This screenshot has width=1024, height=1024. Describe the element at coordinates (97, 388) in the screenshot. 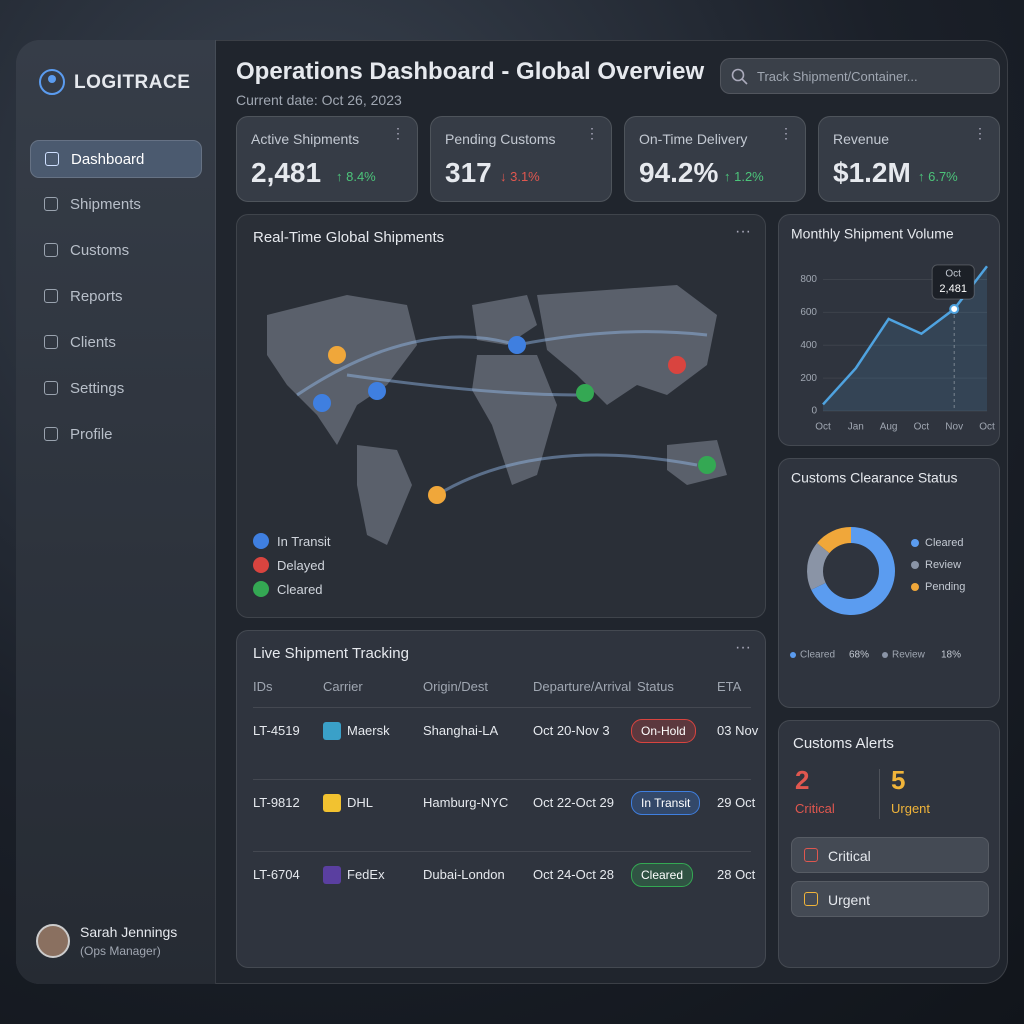

I see `nav-label: Settings` at that location.